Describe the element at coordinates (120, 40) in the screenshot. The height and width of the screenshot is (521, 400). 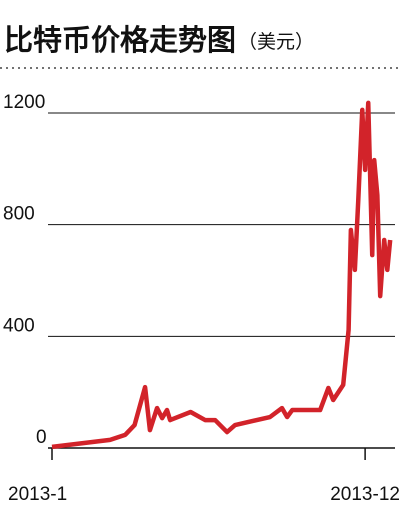
I see `chart-title: 比特币价格走势图` at that location.